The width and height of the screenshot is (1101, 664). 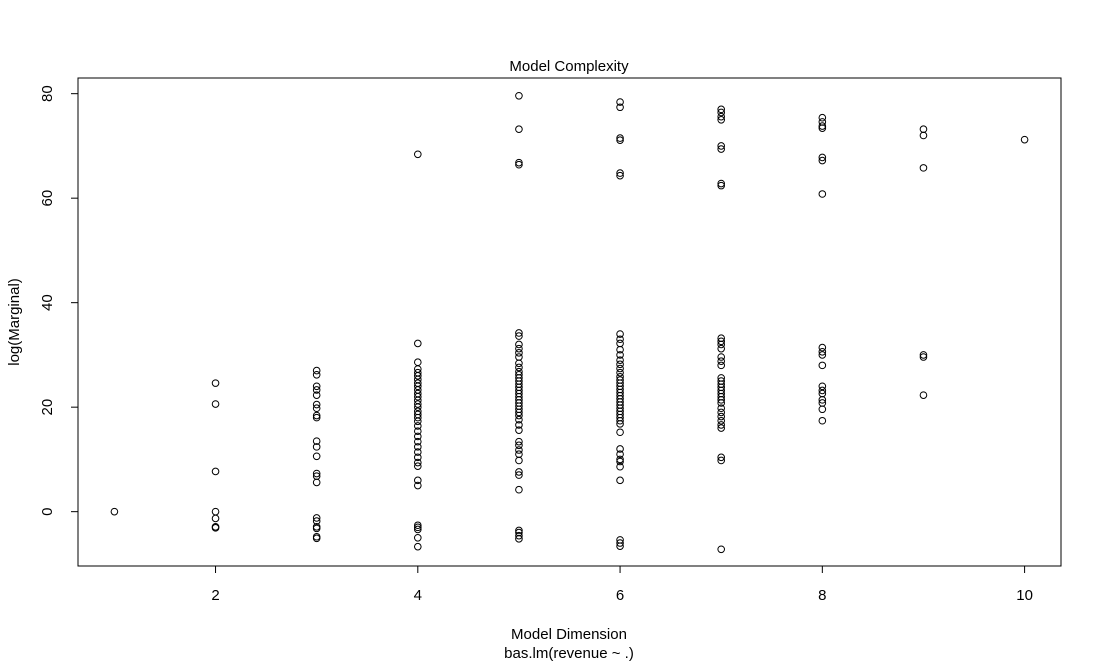 What do you see at coordinates (569, 634) in the screenshot?
I see `x-axis-label: Model Dimension` at bounding box center [569, 634].